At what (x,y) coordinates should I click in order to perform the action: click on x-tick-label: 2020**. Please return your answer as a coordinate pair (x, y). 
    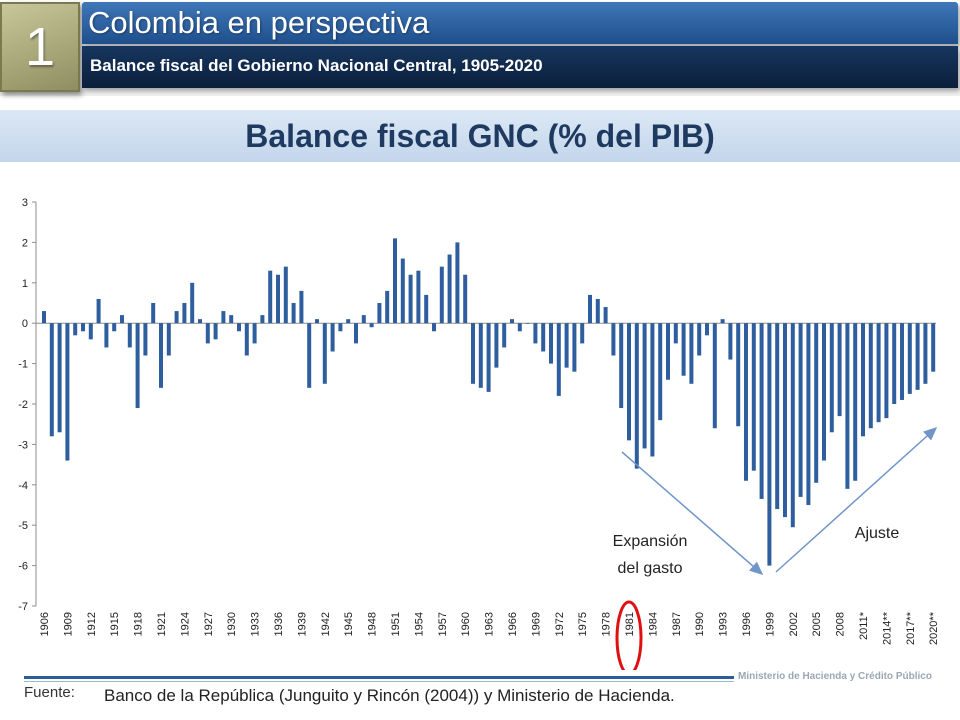
    Looking at the image, I should click on (934, 628).